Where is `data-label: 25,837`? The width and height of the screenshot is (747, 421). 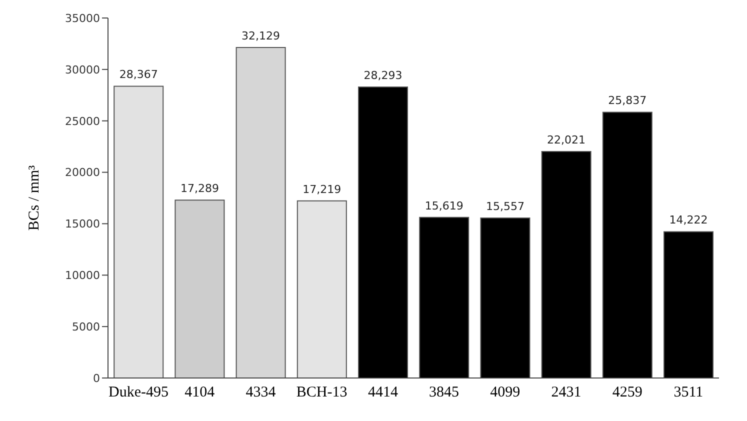 data-label: 25,837 is located at coordinates (627, 101).